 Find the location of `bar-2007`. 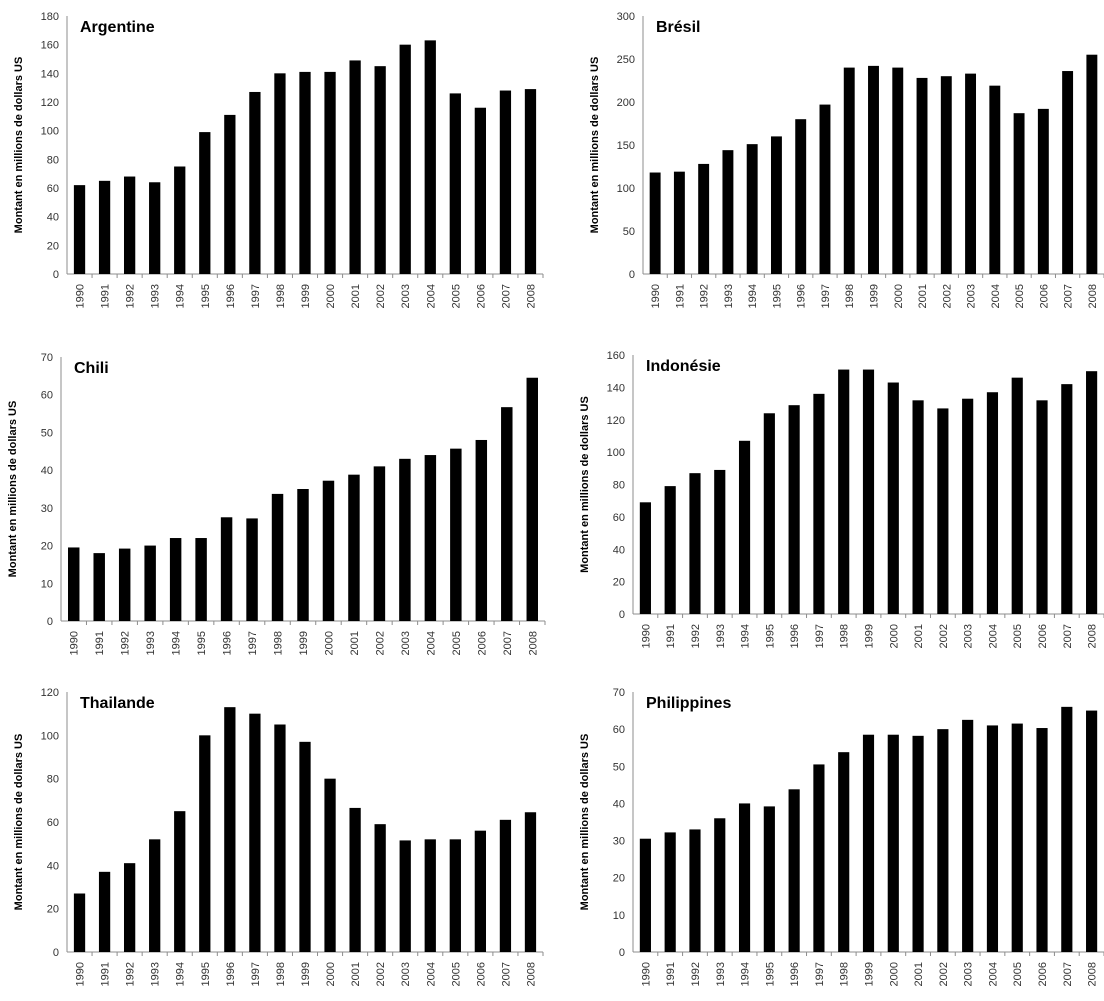

bar-2007 is located at coordinates (507, 514).